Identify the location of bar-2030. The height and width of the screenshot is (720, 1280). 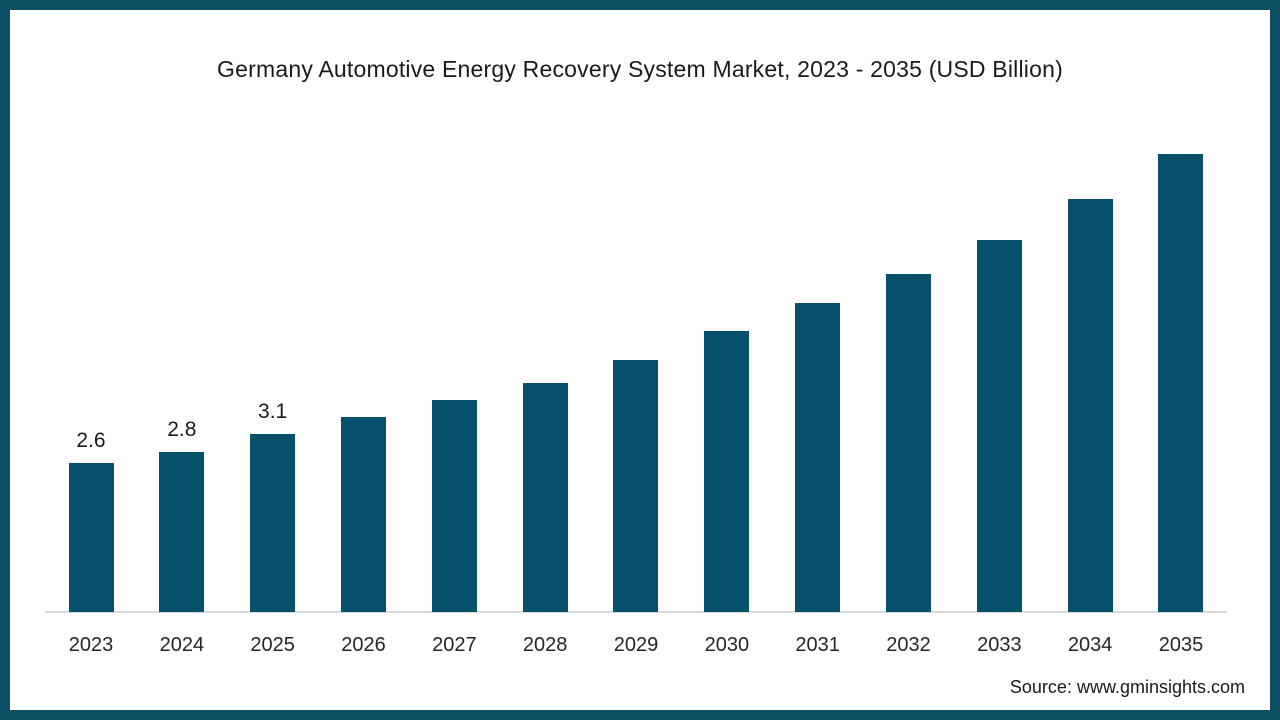
(727, 471).